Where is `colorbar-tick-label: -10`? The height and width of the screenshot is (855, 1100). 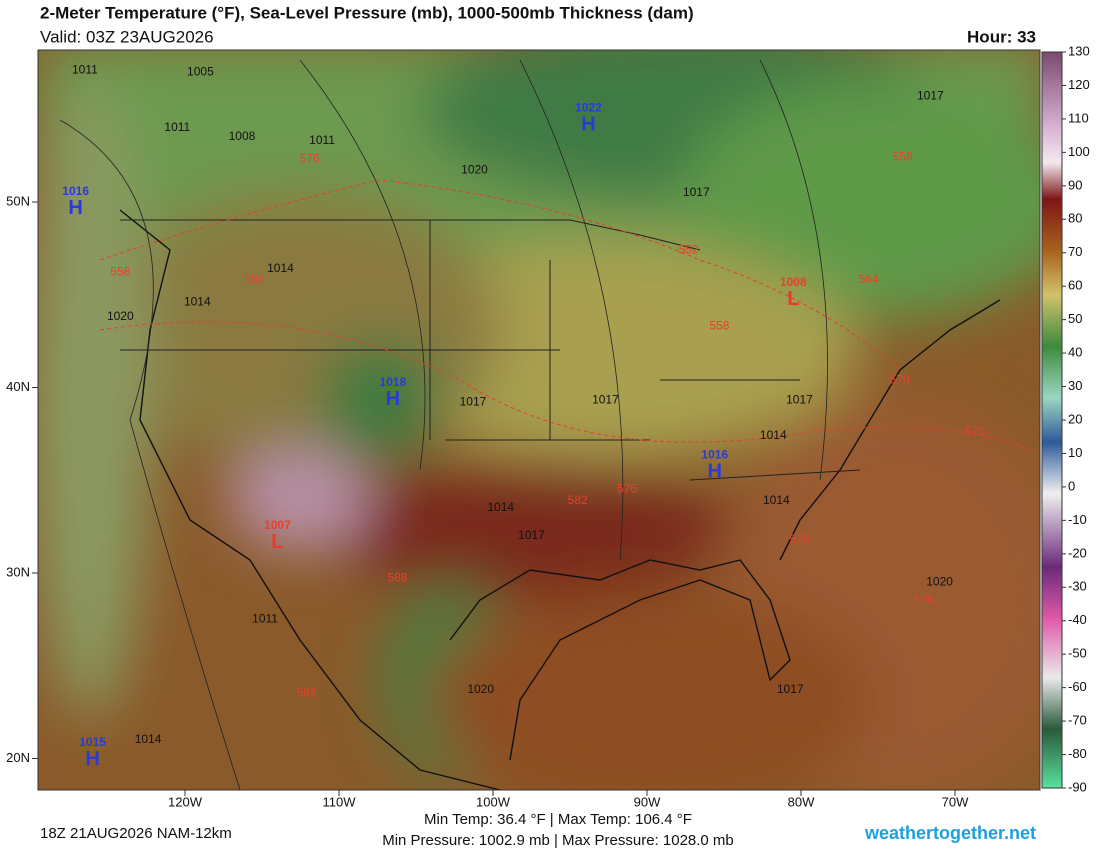
colorbar-tick-label: -10 is located at coordinates (1077, 519).